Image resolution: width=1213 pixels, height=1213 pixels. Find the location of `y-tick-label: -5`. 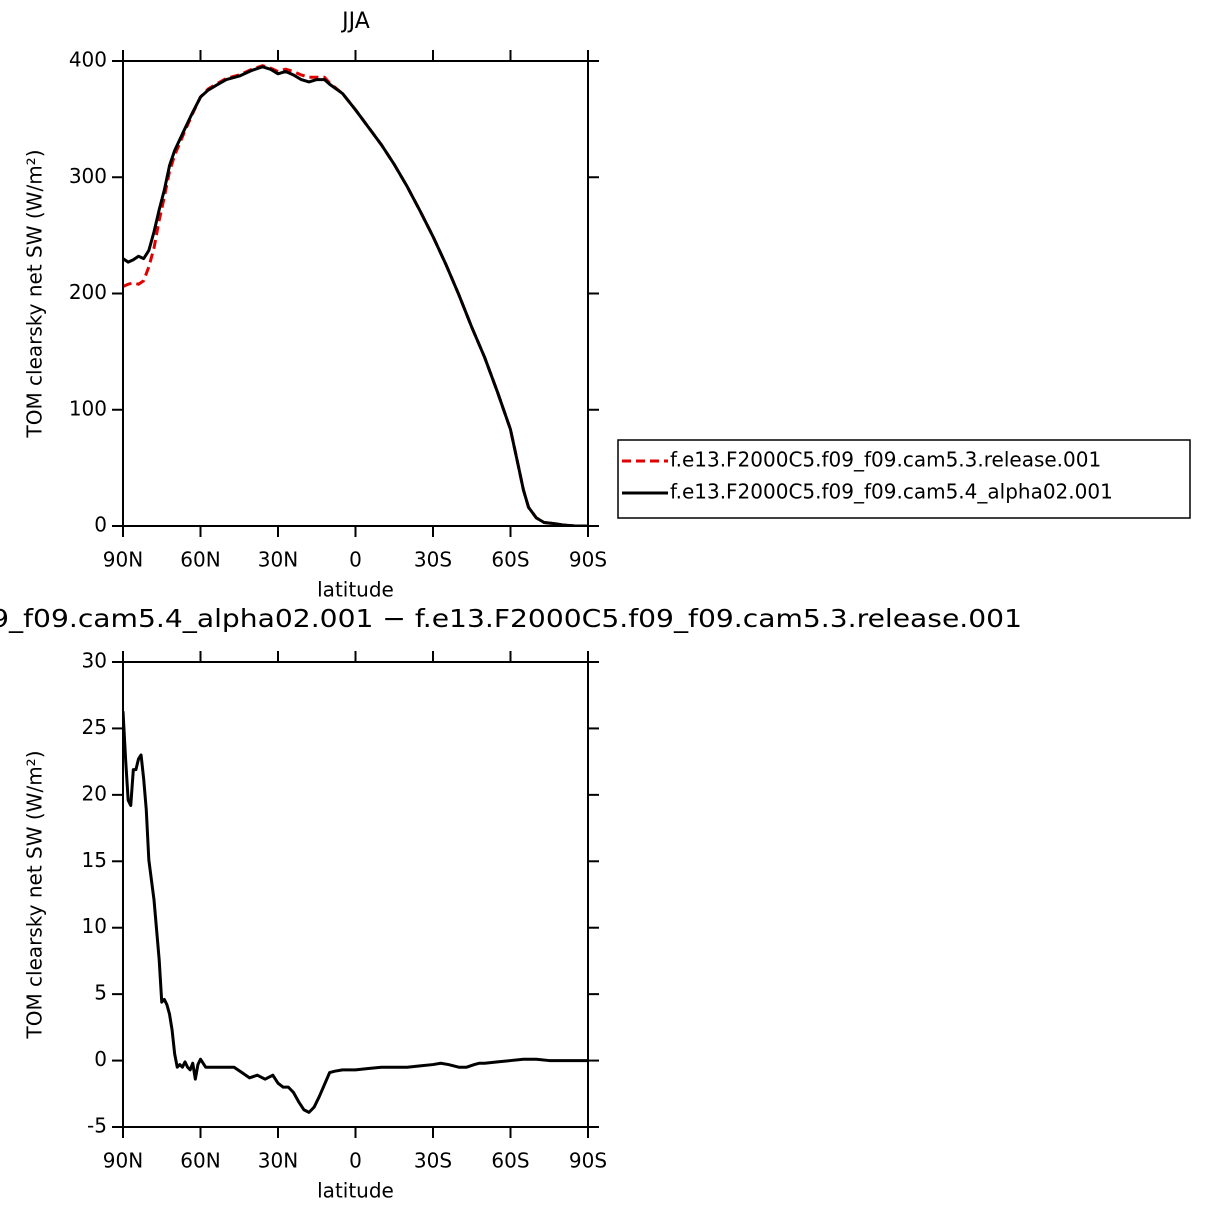

y-tick-label: -5 is located at coordinates (97, 1126).